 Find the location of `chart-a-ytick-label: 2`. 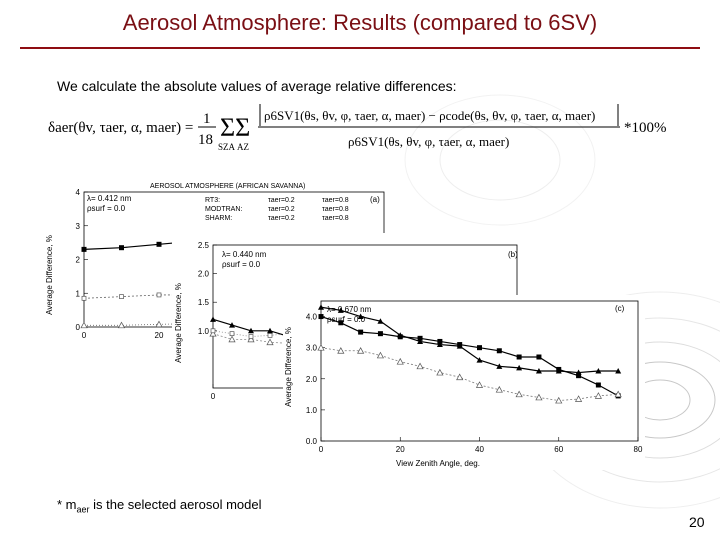

chart-a-ytick-label: 2 is located at coordinates (78, 260).